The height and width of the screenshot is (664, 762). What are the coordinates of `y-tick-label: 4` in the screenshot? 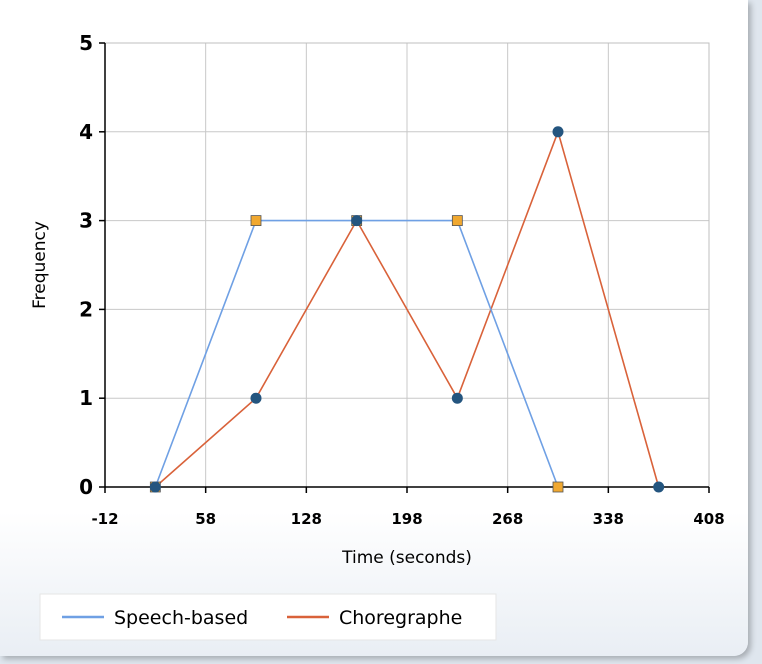 It's located at (86, 132).